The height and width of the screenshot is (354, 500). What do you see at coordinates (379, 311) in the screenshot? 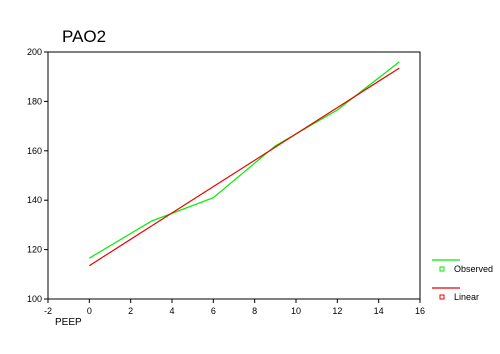
I see `x-tick-label: 14` at bounding box center [379, 311].